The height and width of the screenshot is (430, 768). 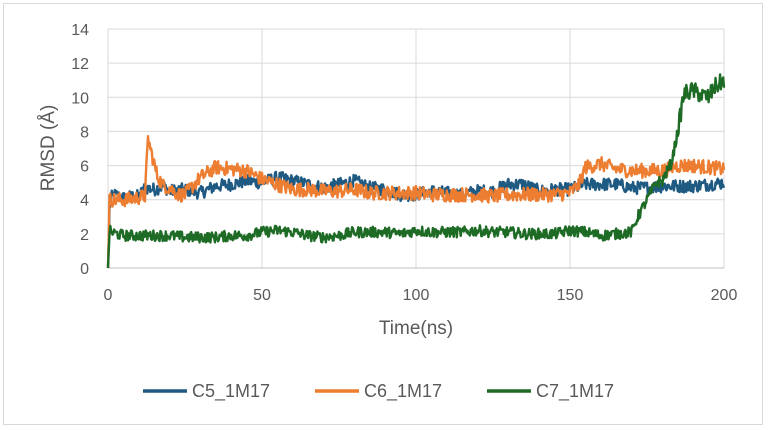 What do you see at coordinates (575, 391) in the screenshot?
I see `legend-label: C7_1M17` at bounding box center [575, 391].